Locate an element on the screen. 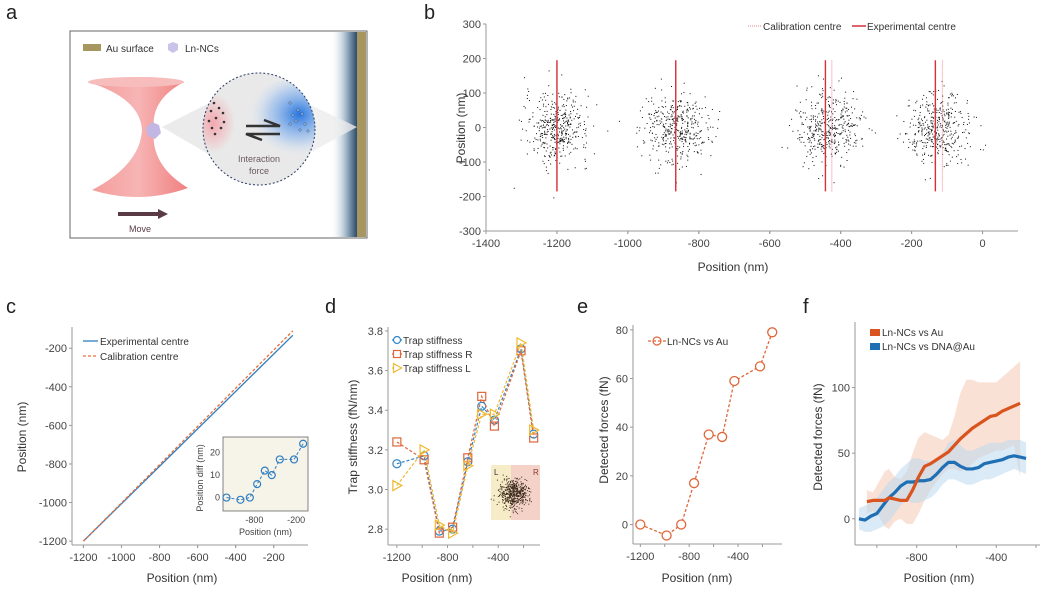  series-line is located at coordinates (943, 452).